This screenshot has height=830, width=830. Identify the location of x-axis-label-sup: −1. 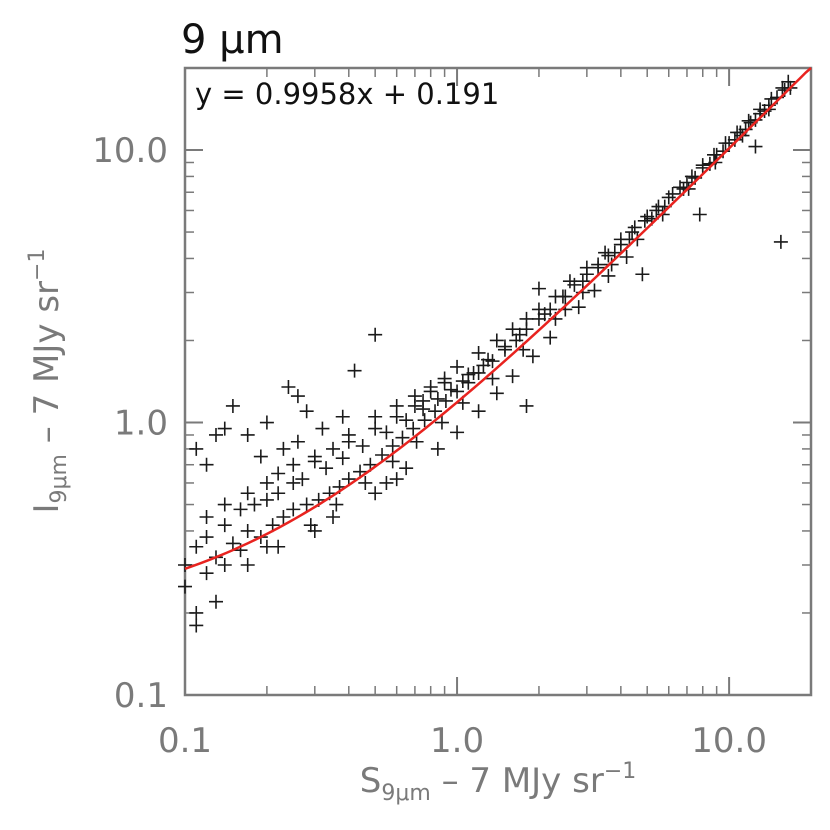
(620, 771).